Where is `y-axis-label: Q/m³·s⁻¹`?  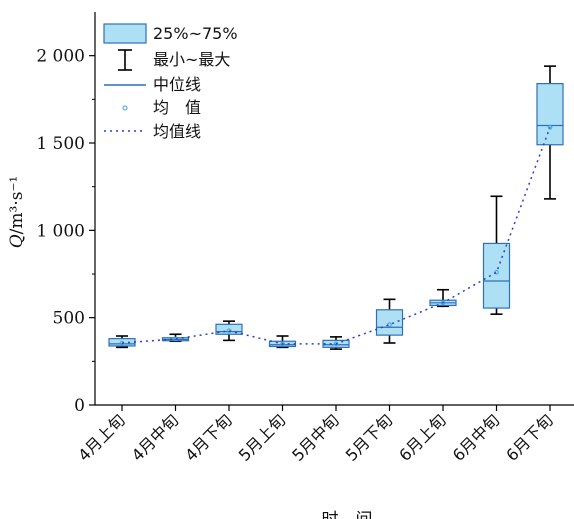 y-axis-label: Q/m³·s⁻¹ is located at coordinates (17, 212).